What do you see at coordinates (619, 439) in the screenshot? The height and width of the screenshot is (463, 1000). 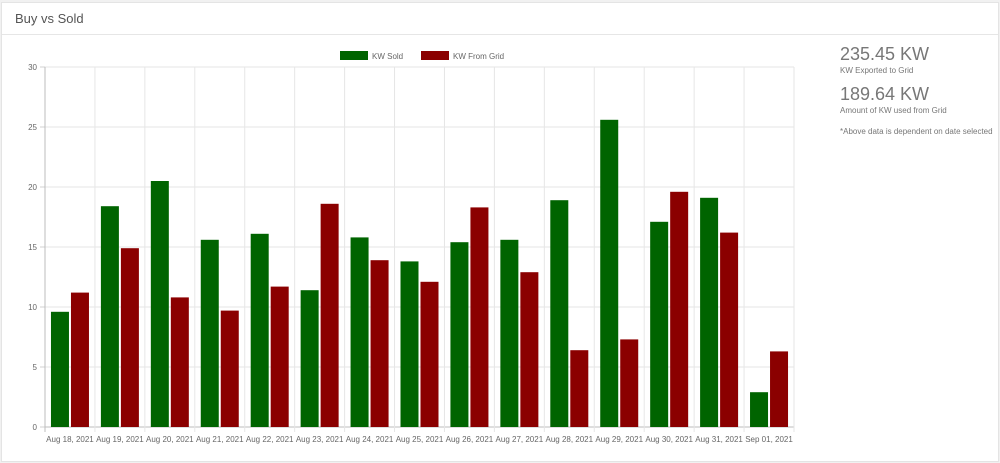 I see `x-tick-label: Aug 29, 2021` at bounding box center [619, 439].